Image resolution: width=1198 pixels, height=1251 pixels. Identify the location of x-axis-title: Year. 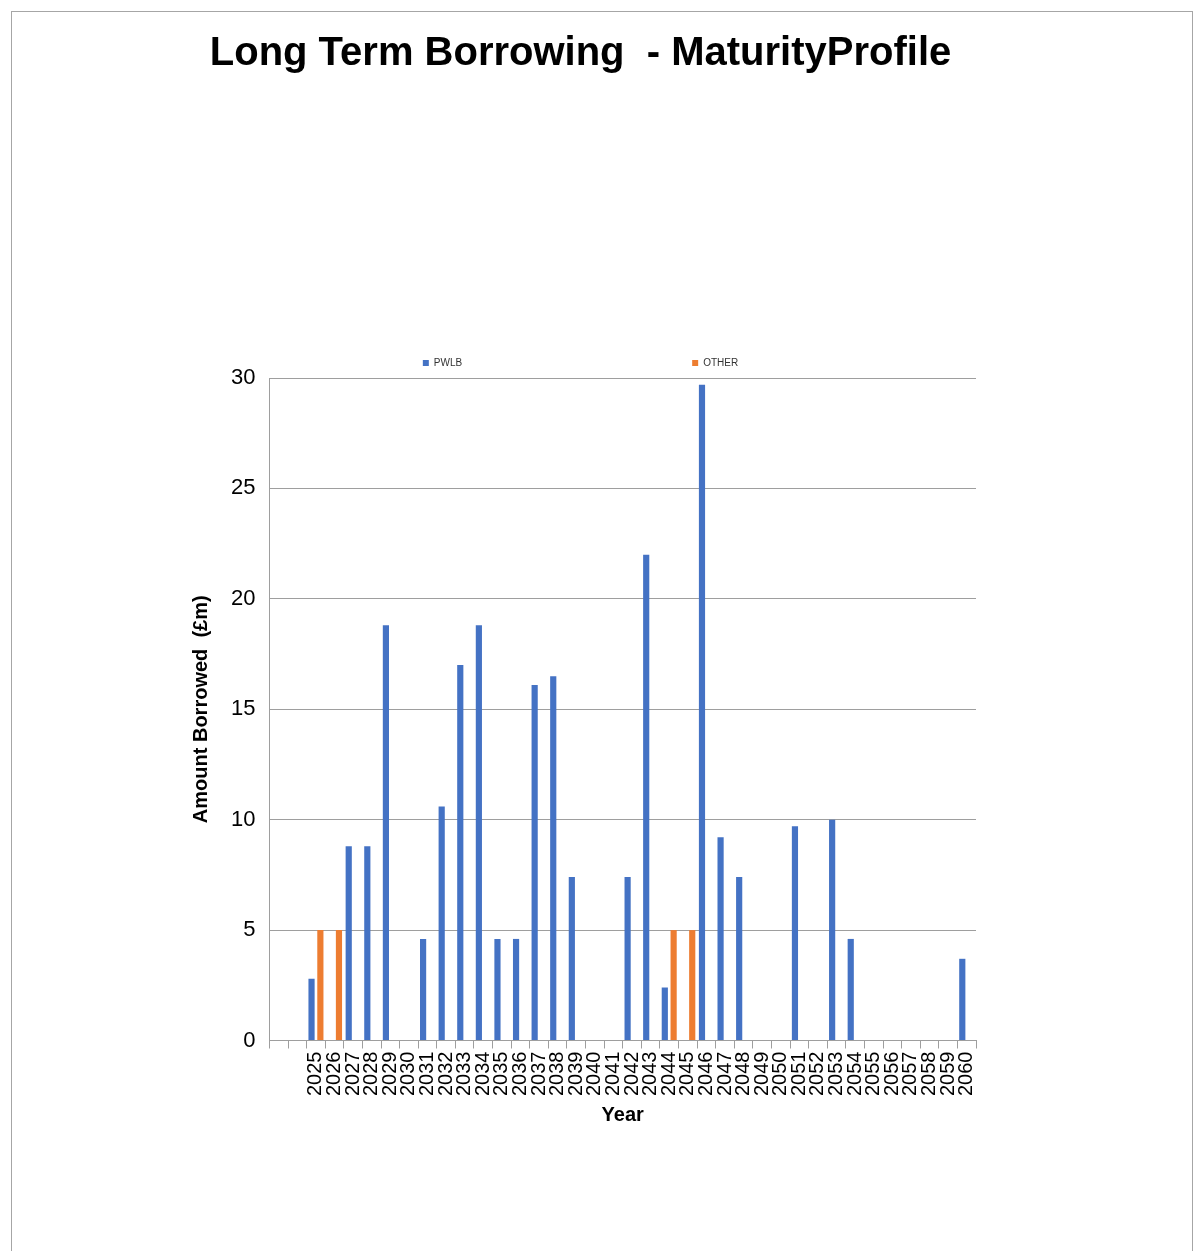
(623, 1113).